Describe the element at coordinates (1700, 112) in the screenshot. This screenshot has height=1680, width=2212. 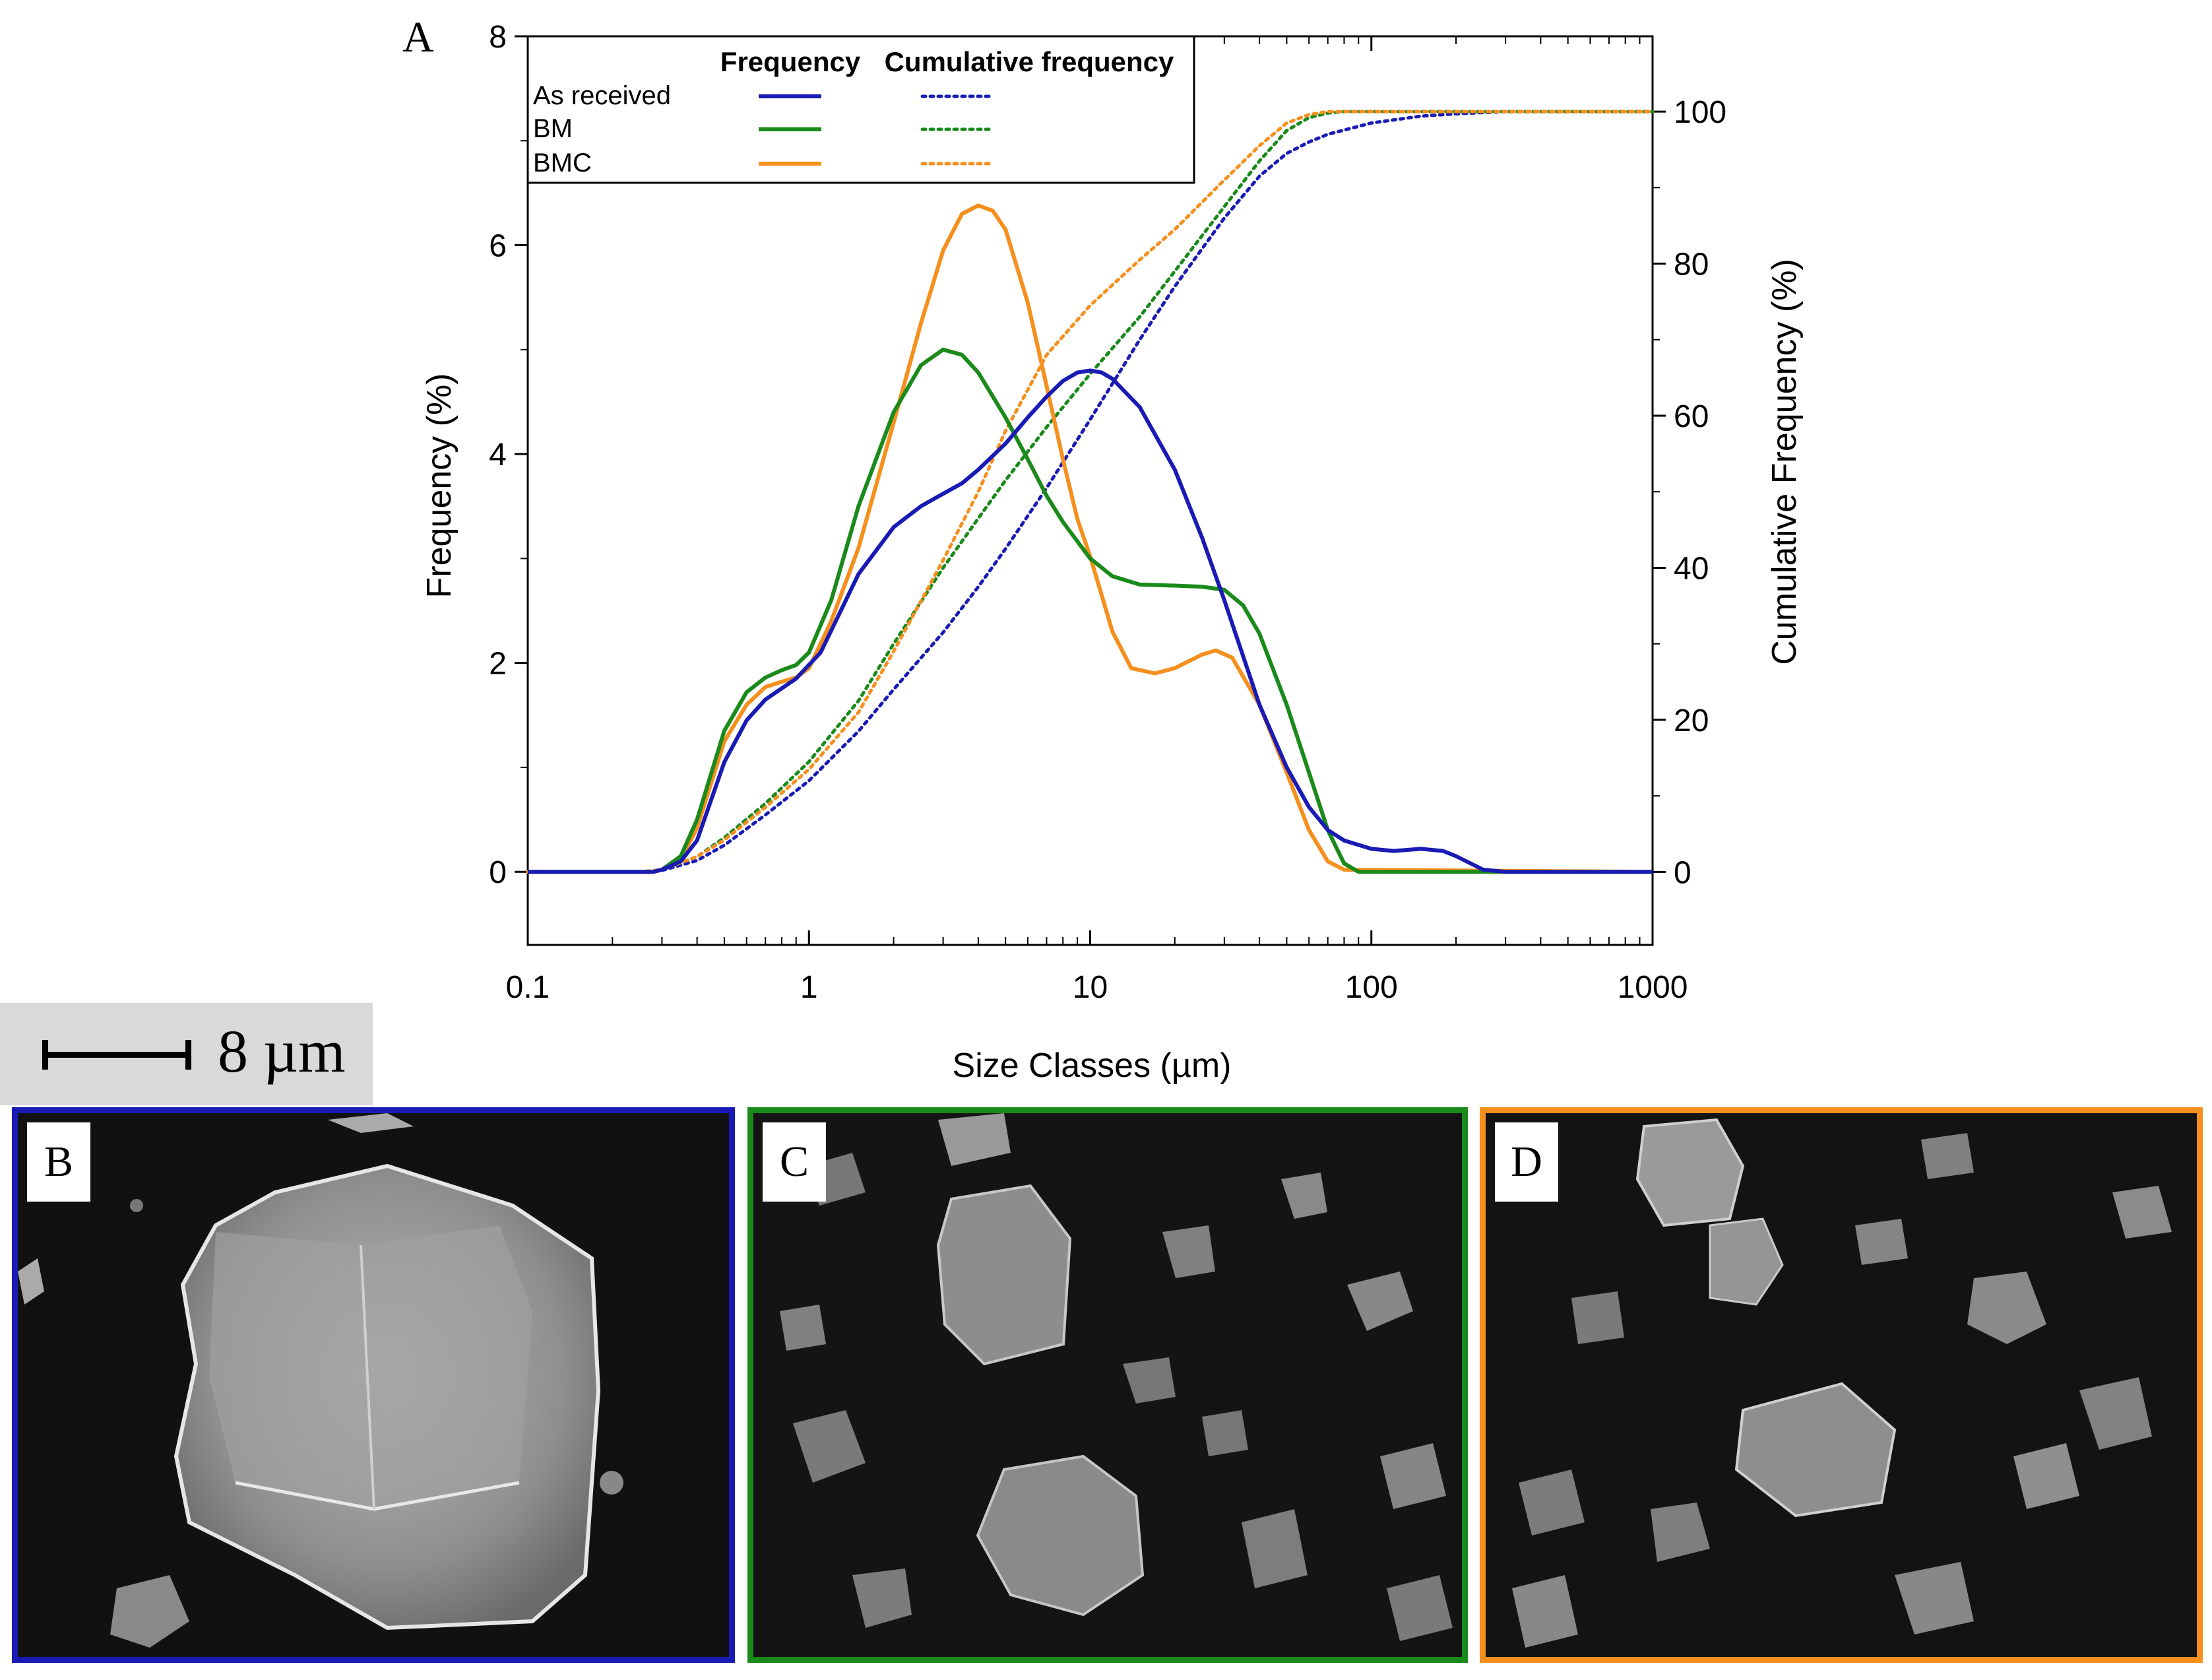
I see `y2-tick-label: 100` at that location.